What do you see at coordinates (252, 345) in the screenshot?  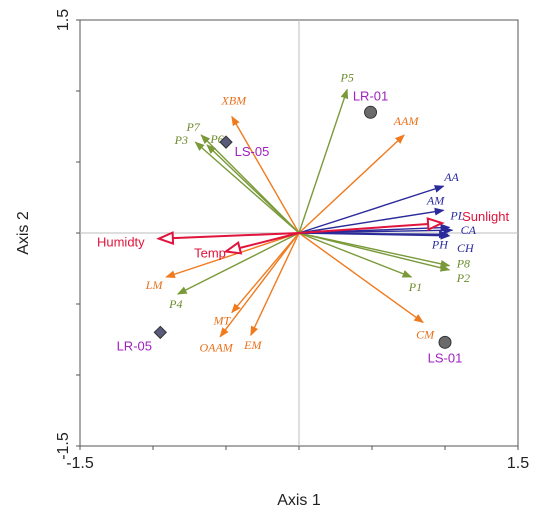 I see `species-label-em: EM` at bounding box center [252, 345].